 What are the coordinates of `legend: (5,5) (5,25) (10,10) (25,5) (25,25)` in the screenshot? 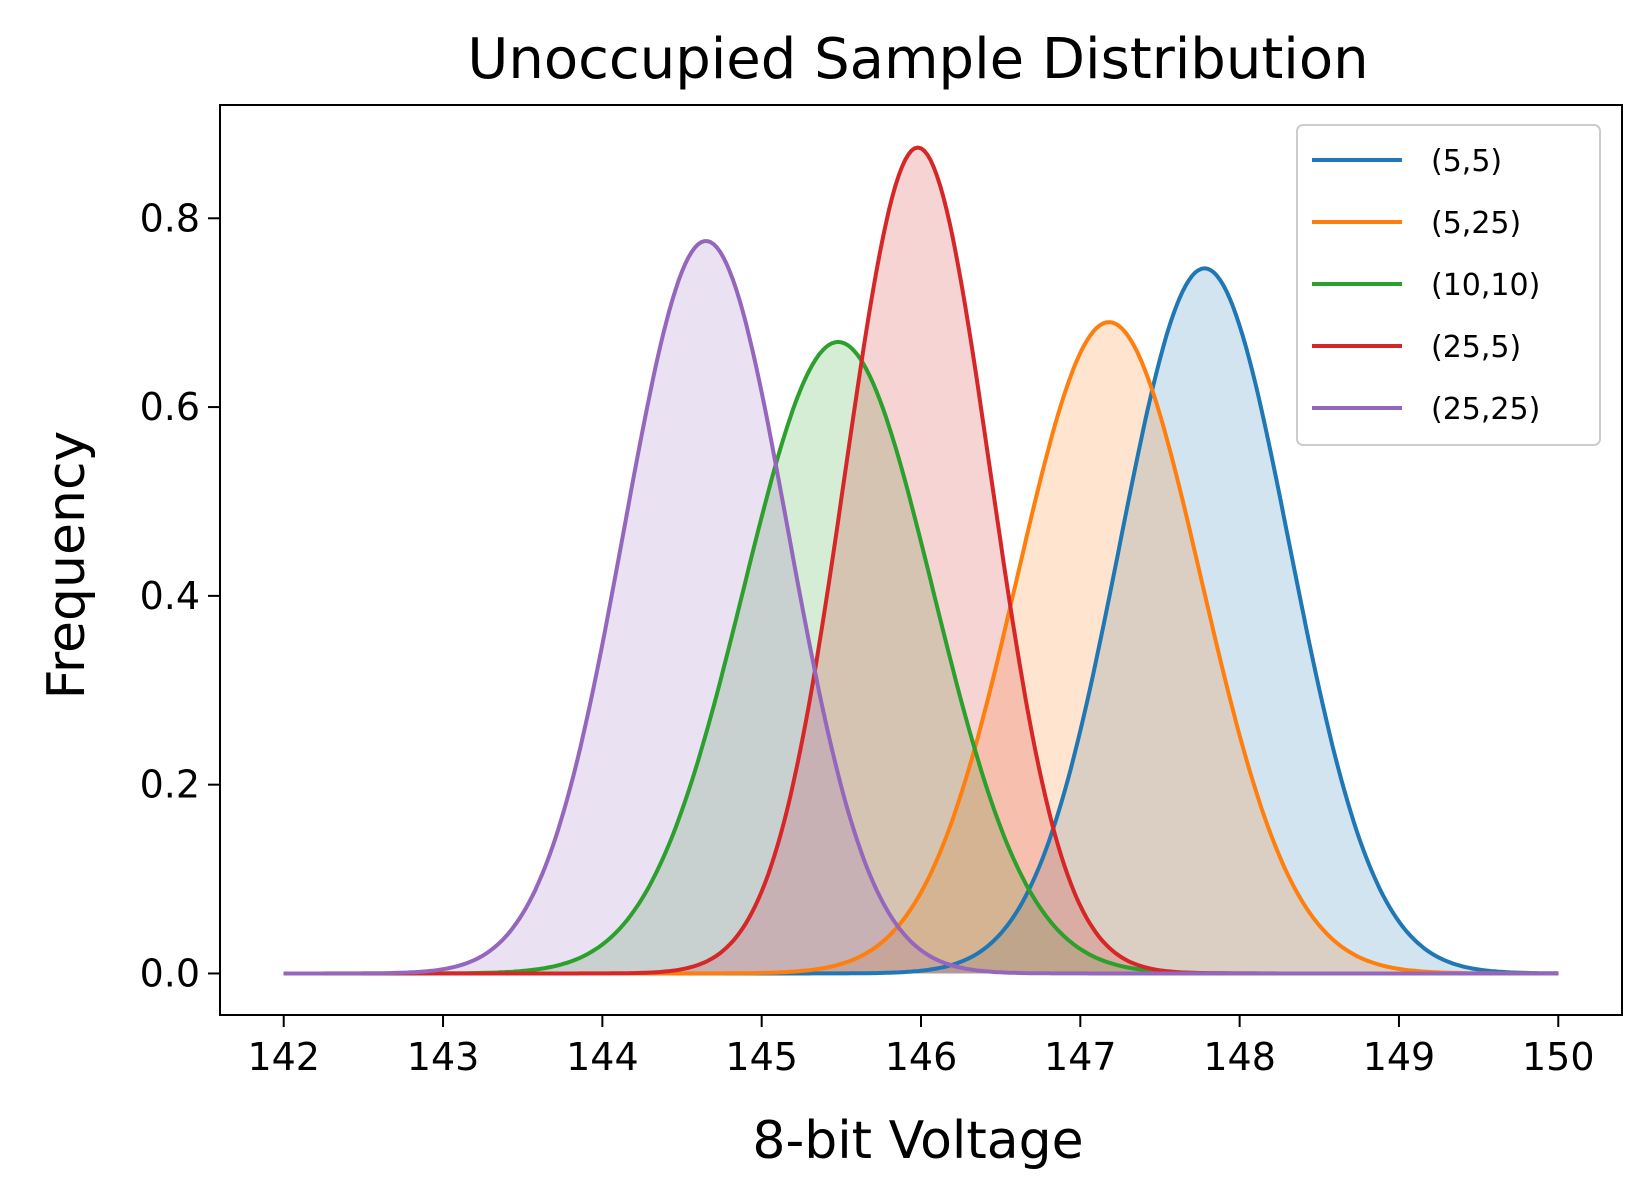 It's located at (1448, 285).